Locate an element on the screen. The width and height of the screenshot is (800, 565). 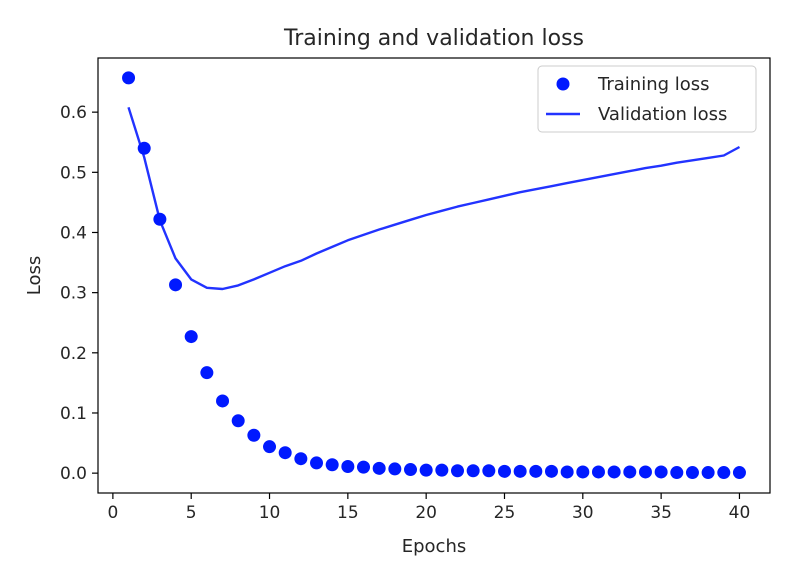
y-tick-label: 0.0 is located at coordinates (73, 474).